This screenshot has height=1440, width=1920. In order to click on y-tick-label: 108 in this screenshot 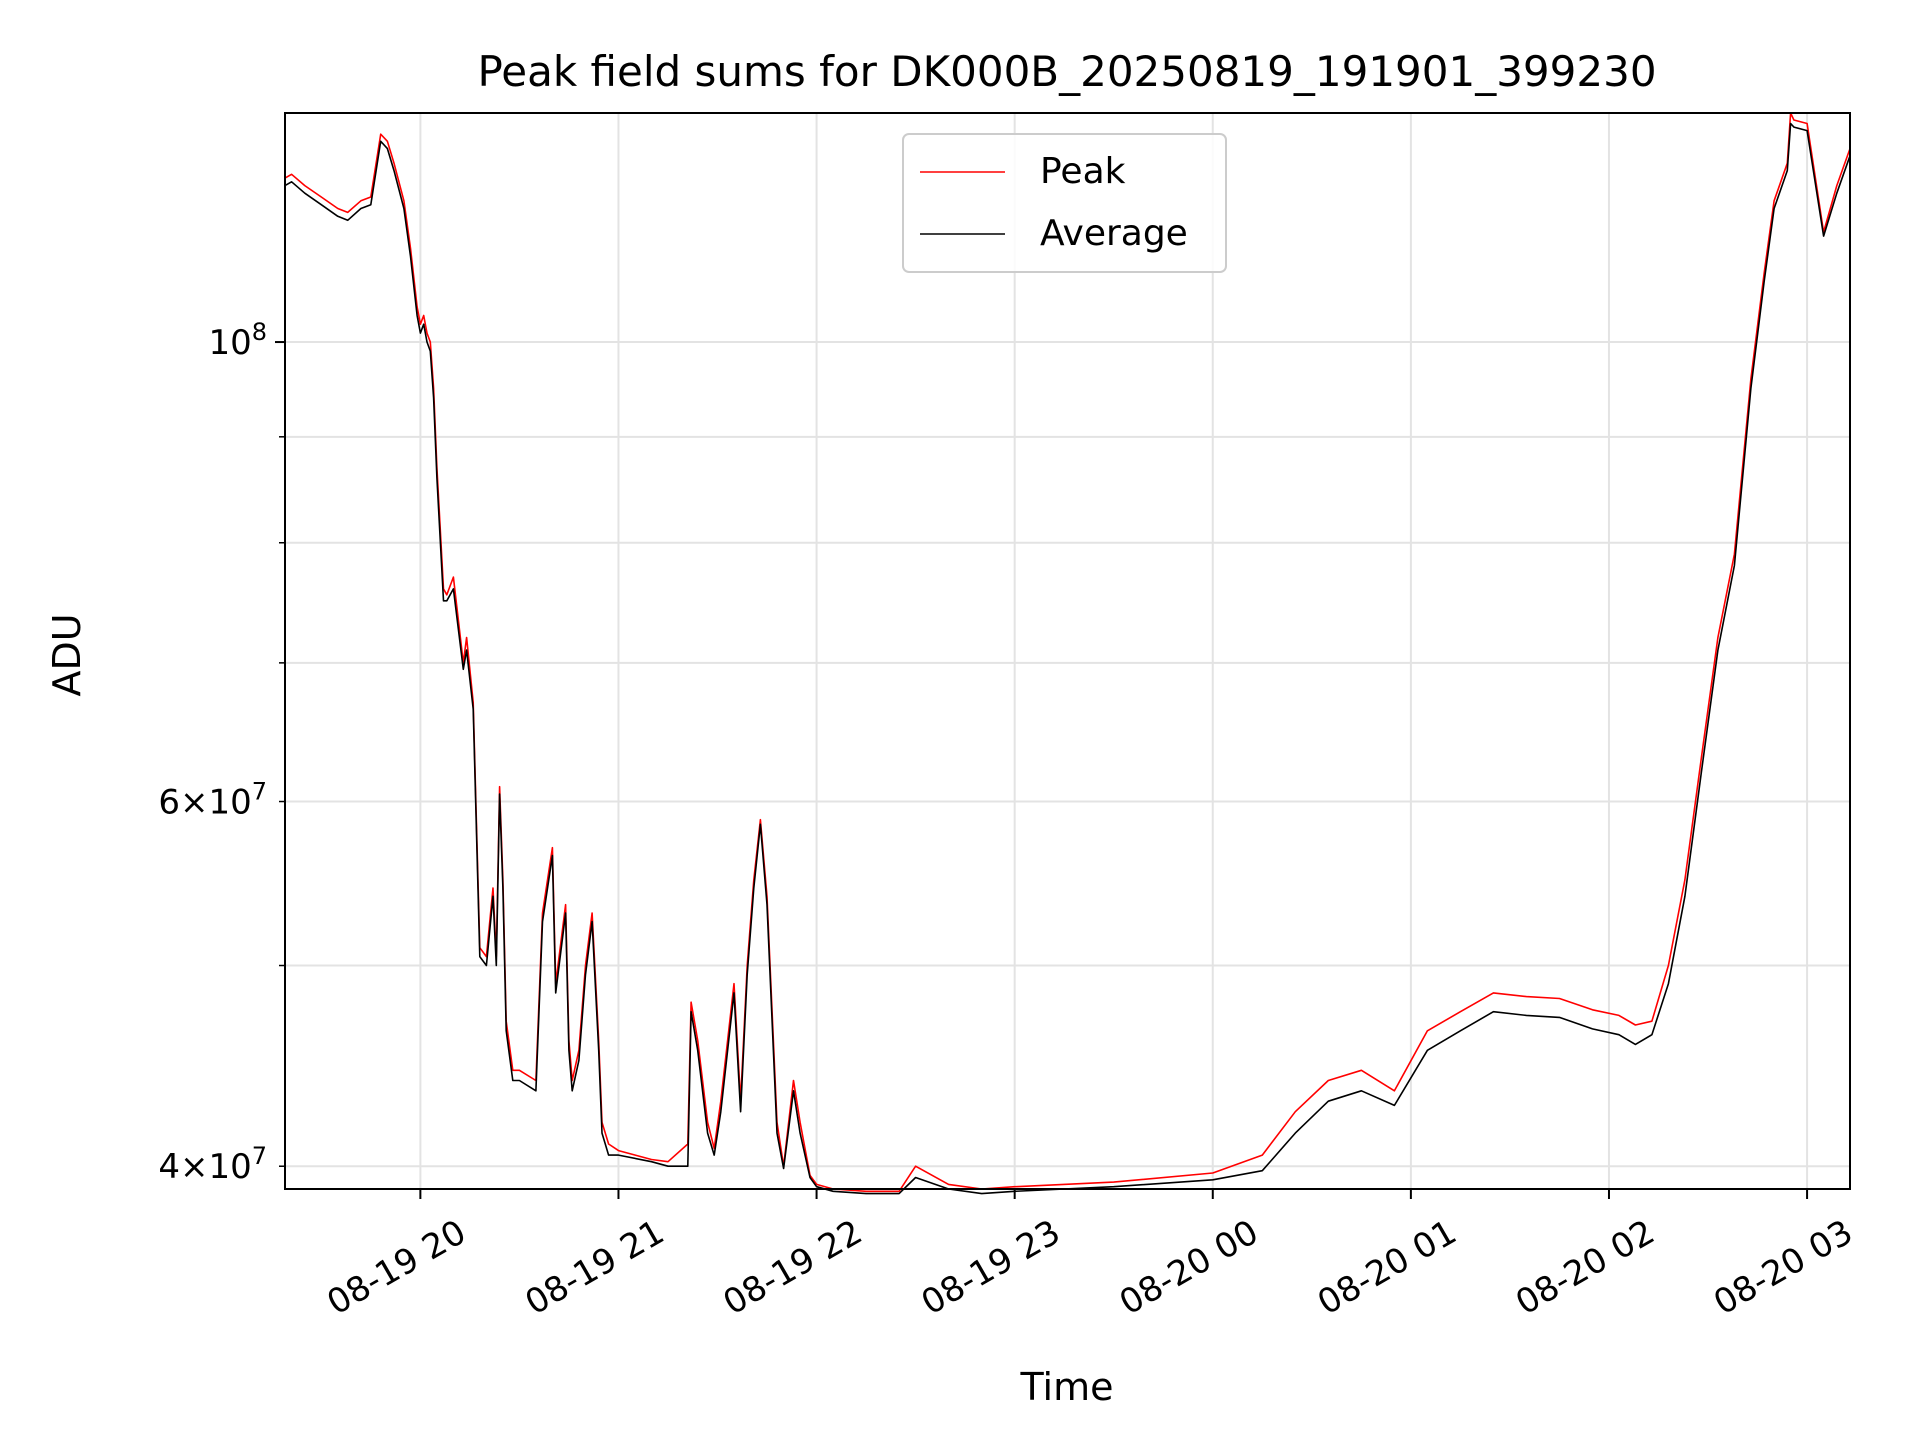, I will do `click(237, 340)`.